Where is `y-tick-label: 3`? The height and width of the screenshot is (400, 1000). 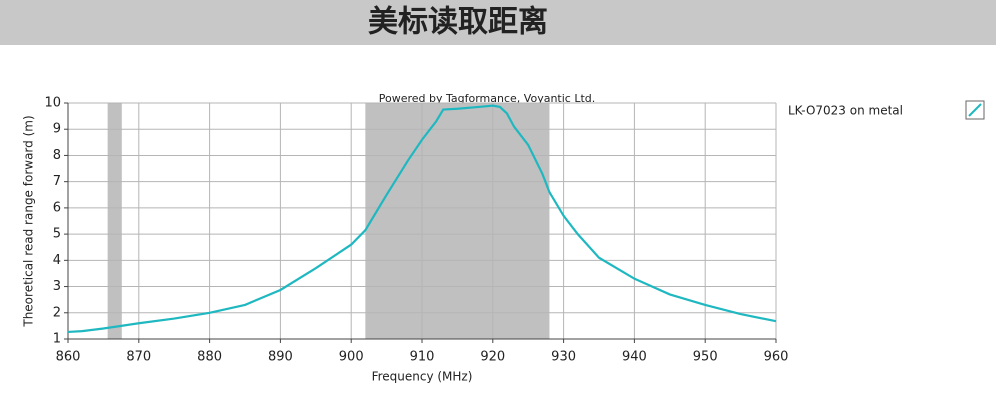
y-tick-label: 3 is located at coordinates (57, 286).